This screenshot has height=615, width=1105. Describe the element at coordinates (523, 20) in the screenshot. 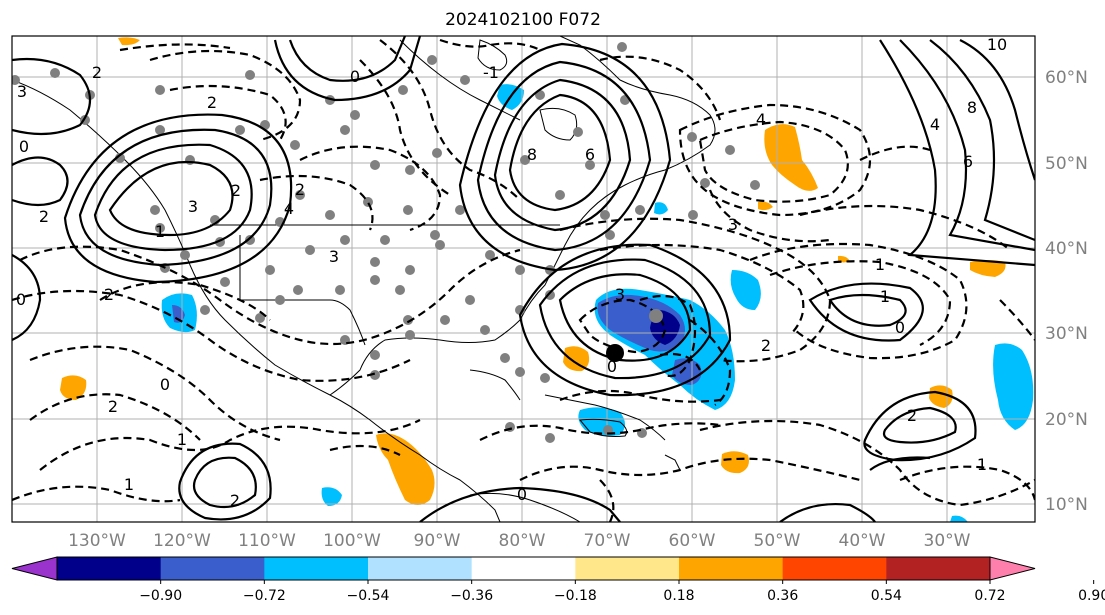

I see `map-title: 2024102100 F072` at that location.